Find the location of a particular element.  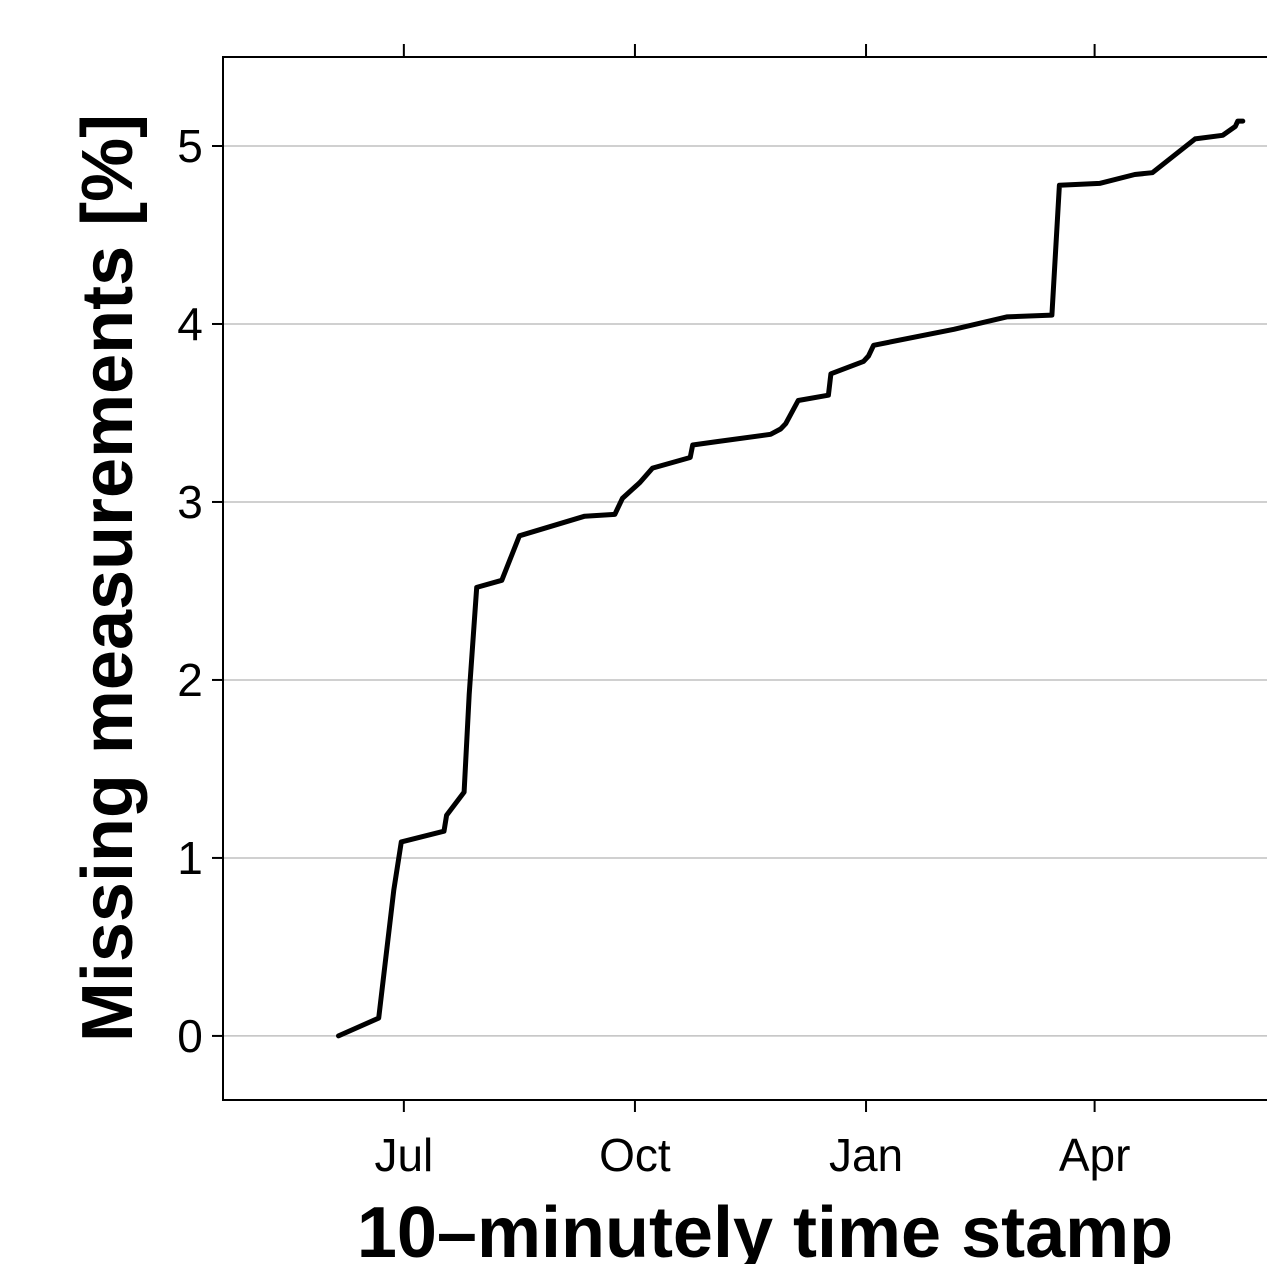

x-tick-label: Jul is located at coordinates (403, 1155).